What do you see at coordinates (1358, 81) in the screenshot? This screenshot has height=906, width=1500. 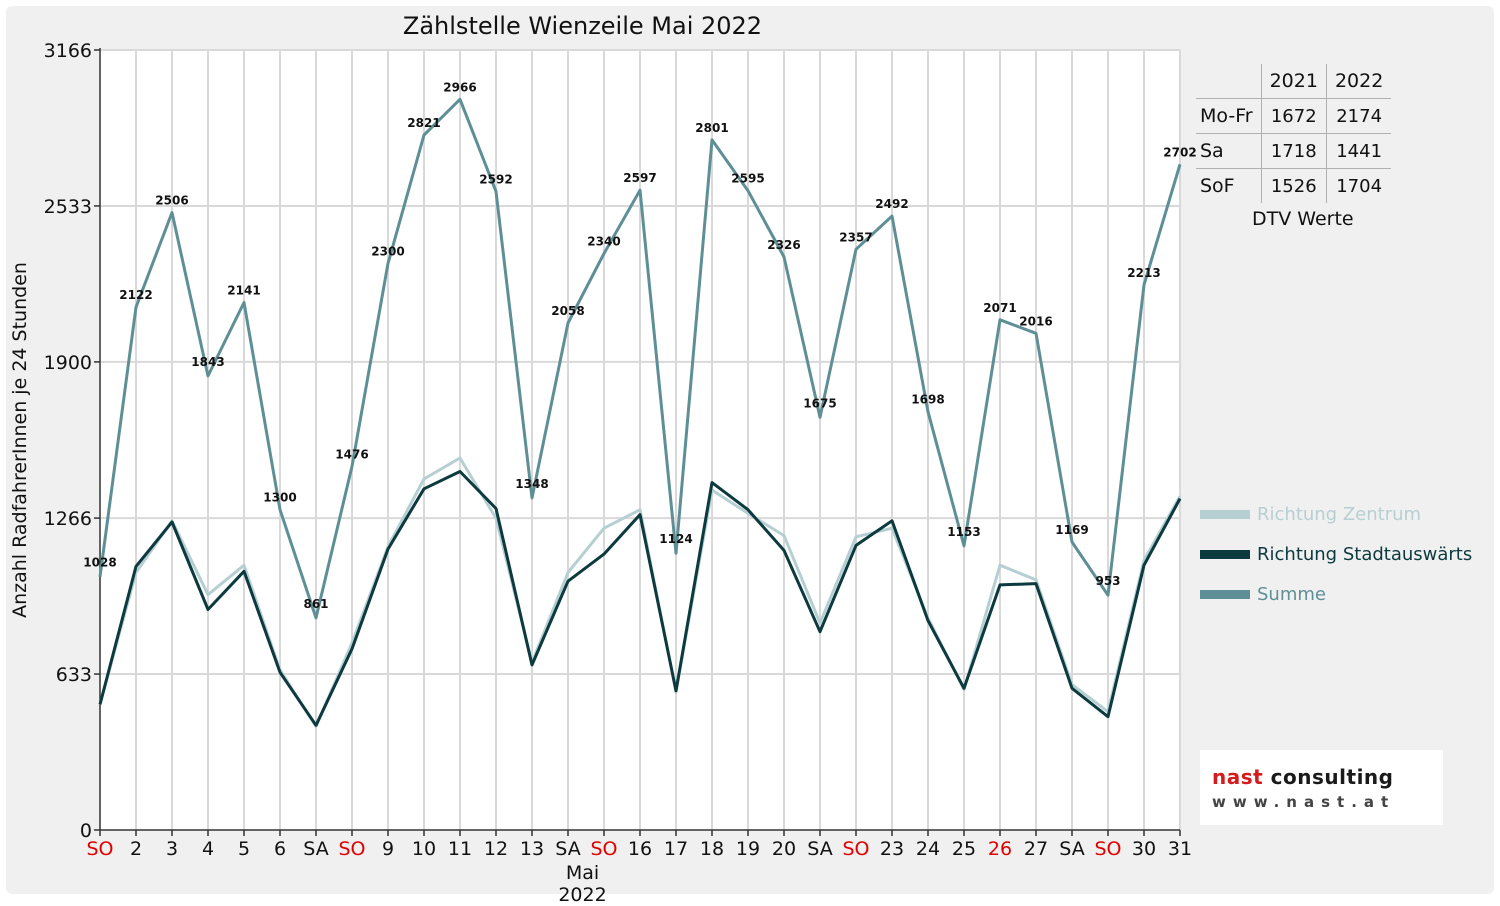 I see `dtv-header-2022: 2022` at bounding box center [1358, 81].